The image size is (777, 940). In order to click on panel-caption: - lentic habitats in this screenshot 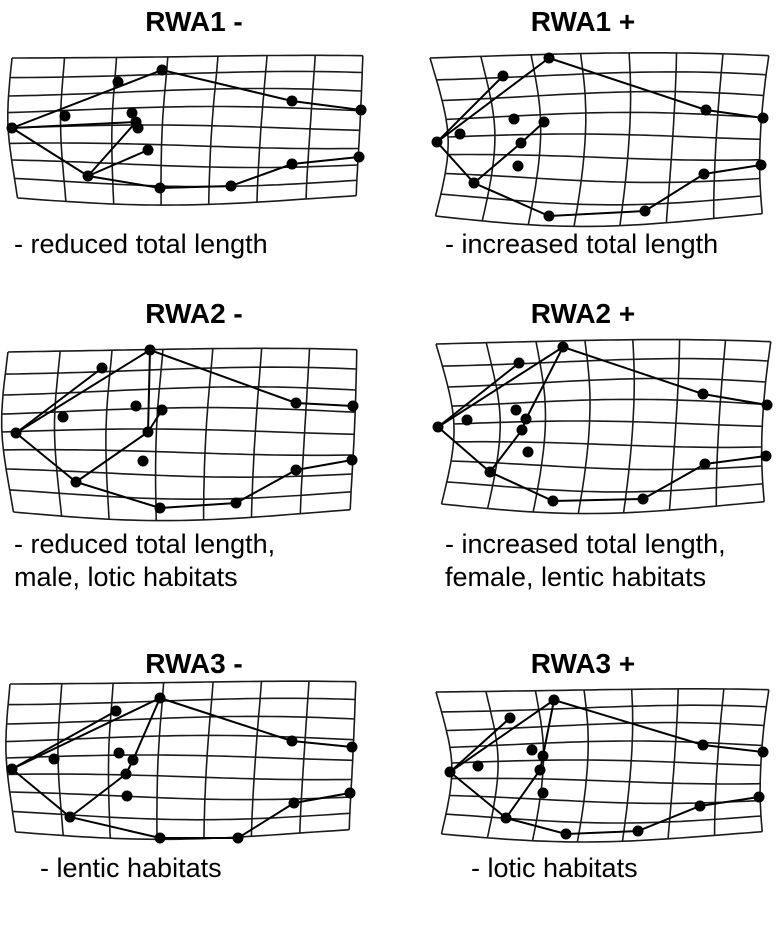, I will do `click(131, 868)`.